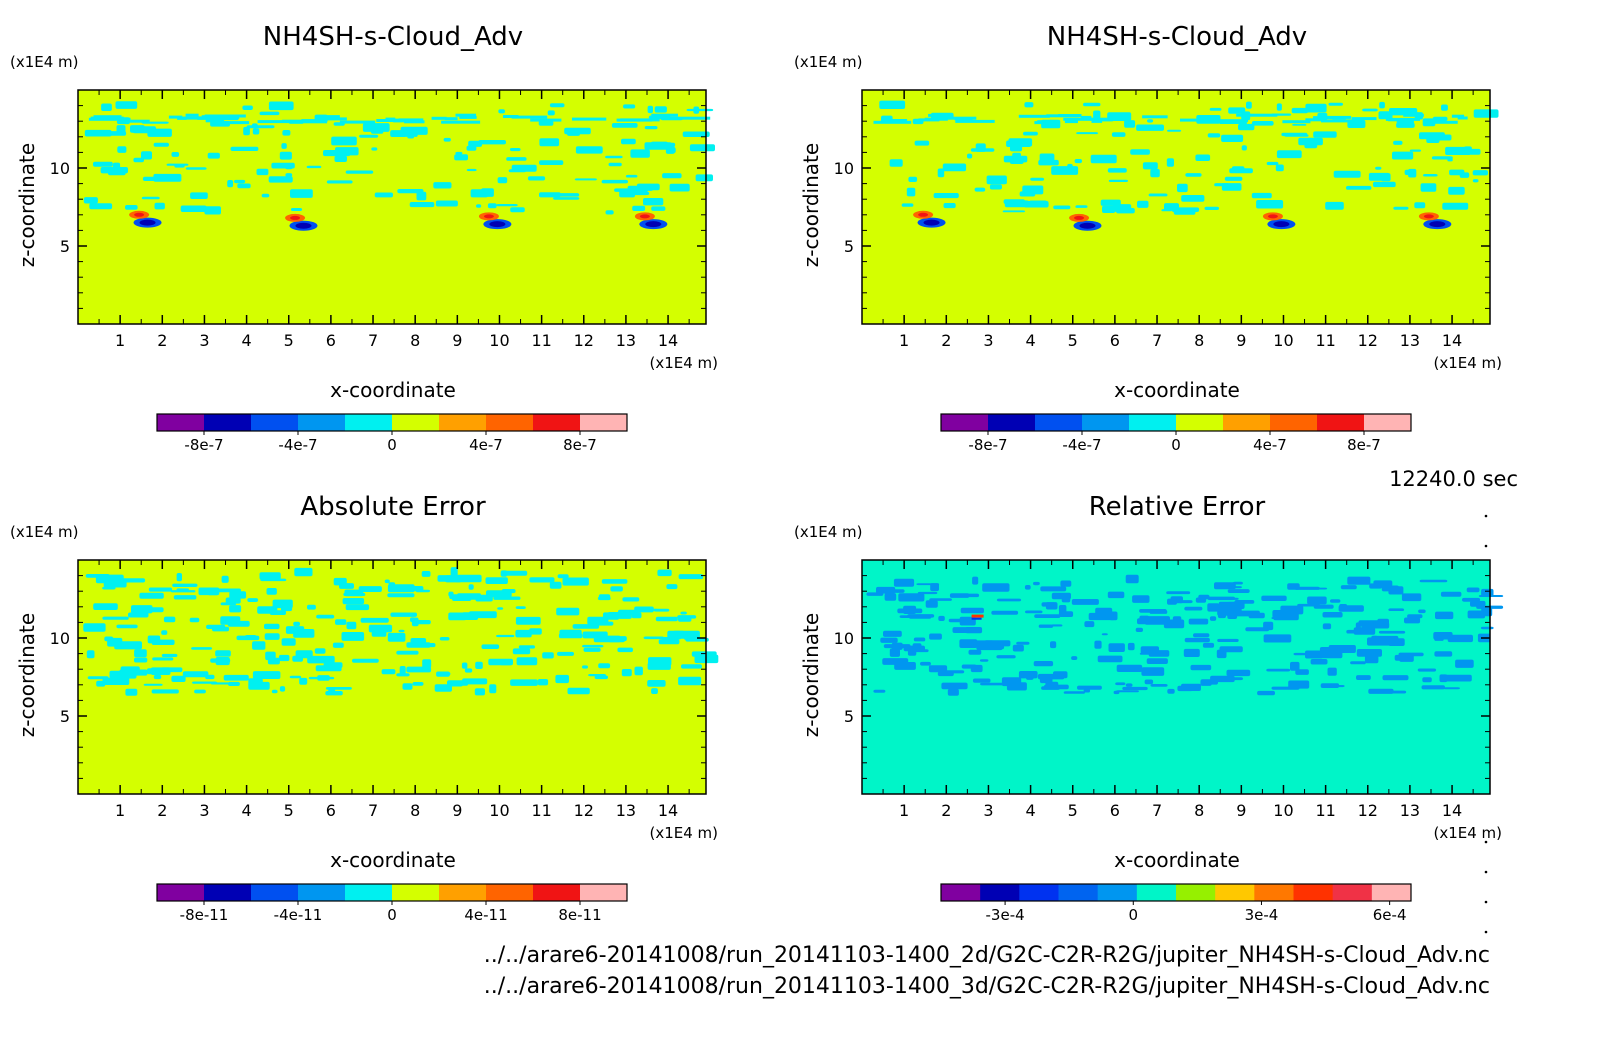 Image resolution: width=1604 pixels, height=1054 pixels. Describe the element at coordinates (1486, 902) in the screenshot. I see `margin-dot` at that location.